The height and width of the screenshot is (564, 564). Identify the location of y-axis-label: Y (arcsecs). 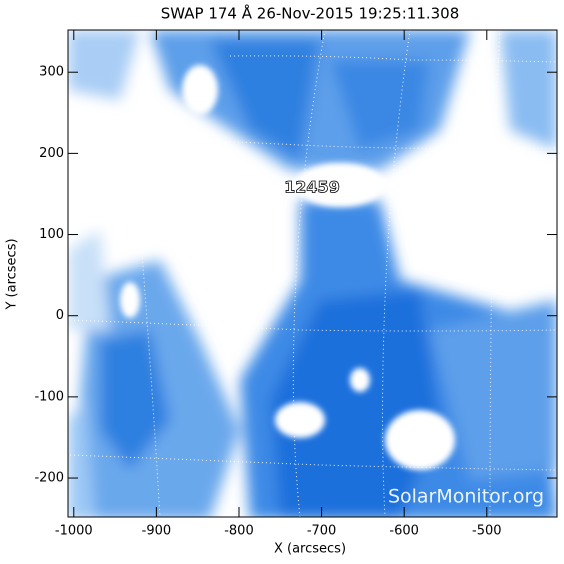
(12, 274).